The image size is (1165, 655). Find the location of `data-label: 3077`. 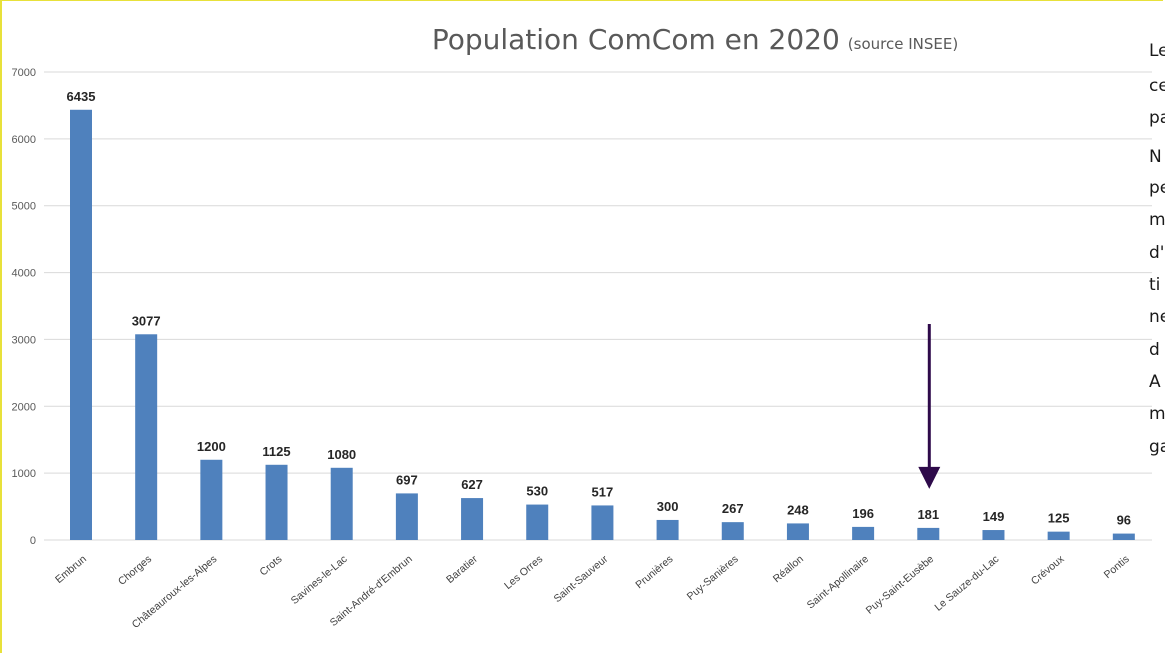

data-label: 3077 is located at coordinates (146, 320).